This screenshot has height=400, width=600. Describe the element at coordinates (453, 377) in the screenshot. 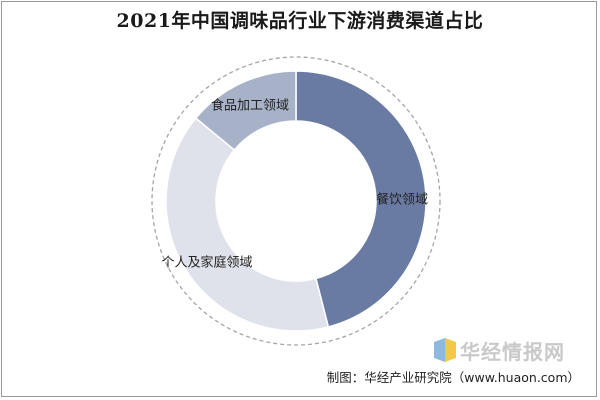

I see `source-credit: 制图：华经产业研究院（www.huaon.com）` at that location.